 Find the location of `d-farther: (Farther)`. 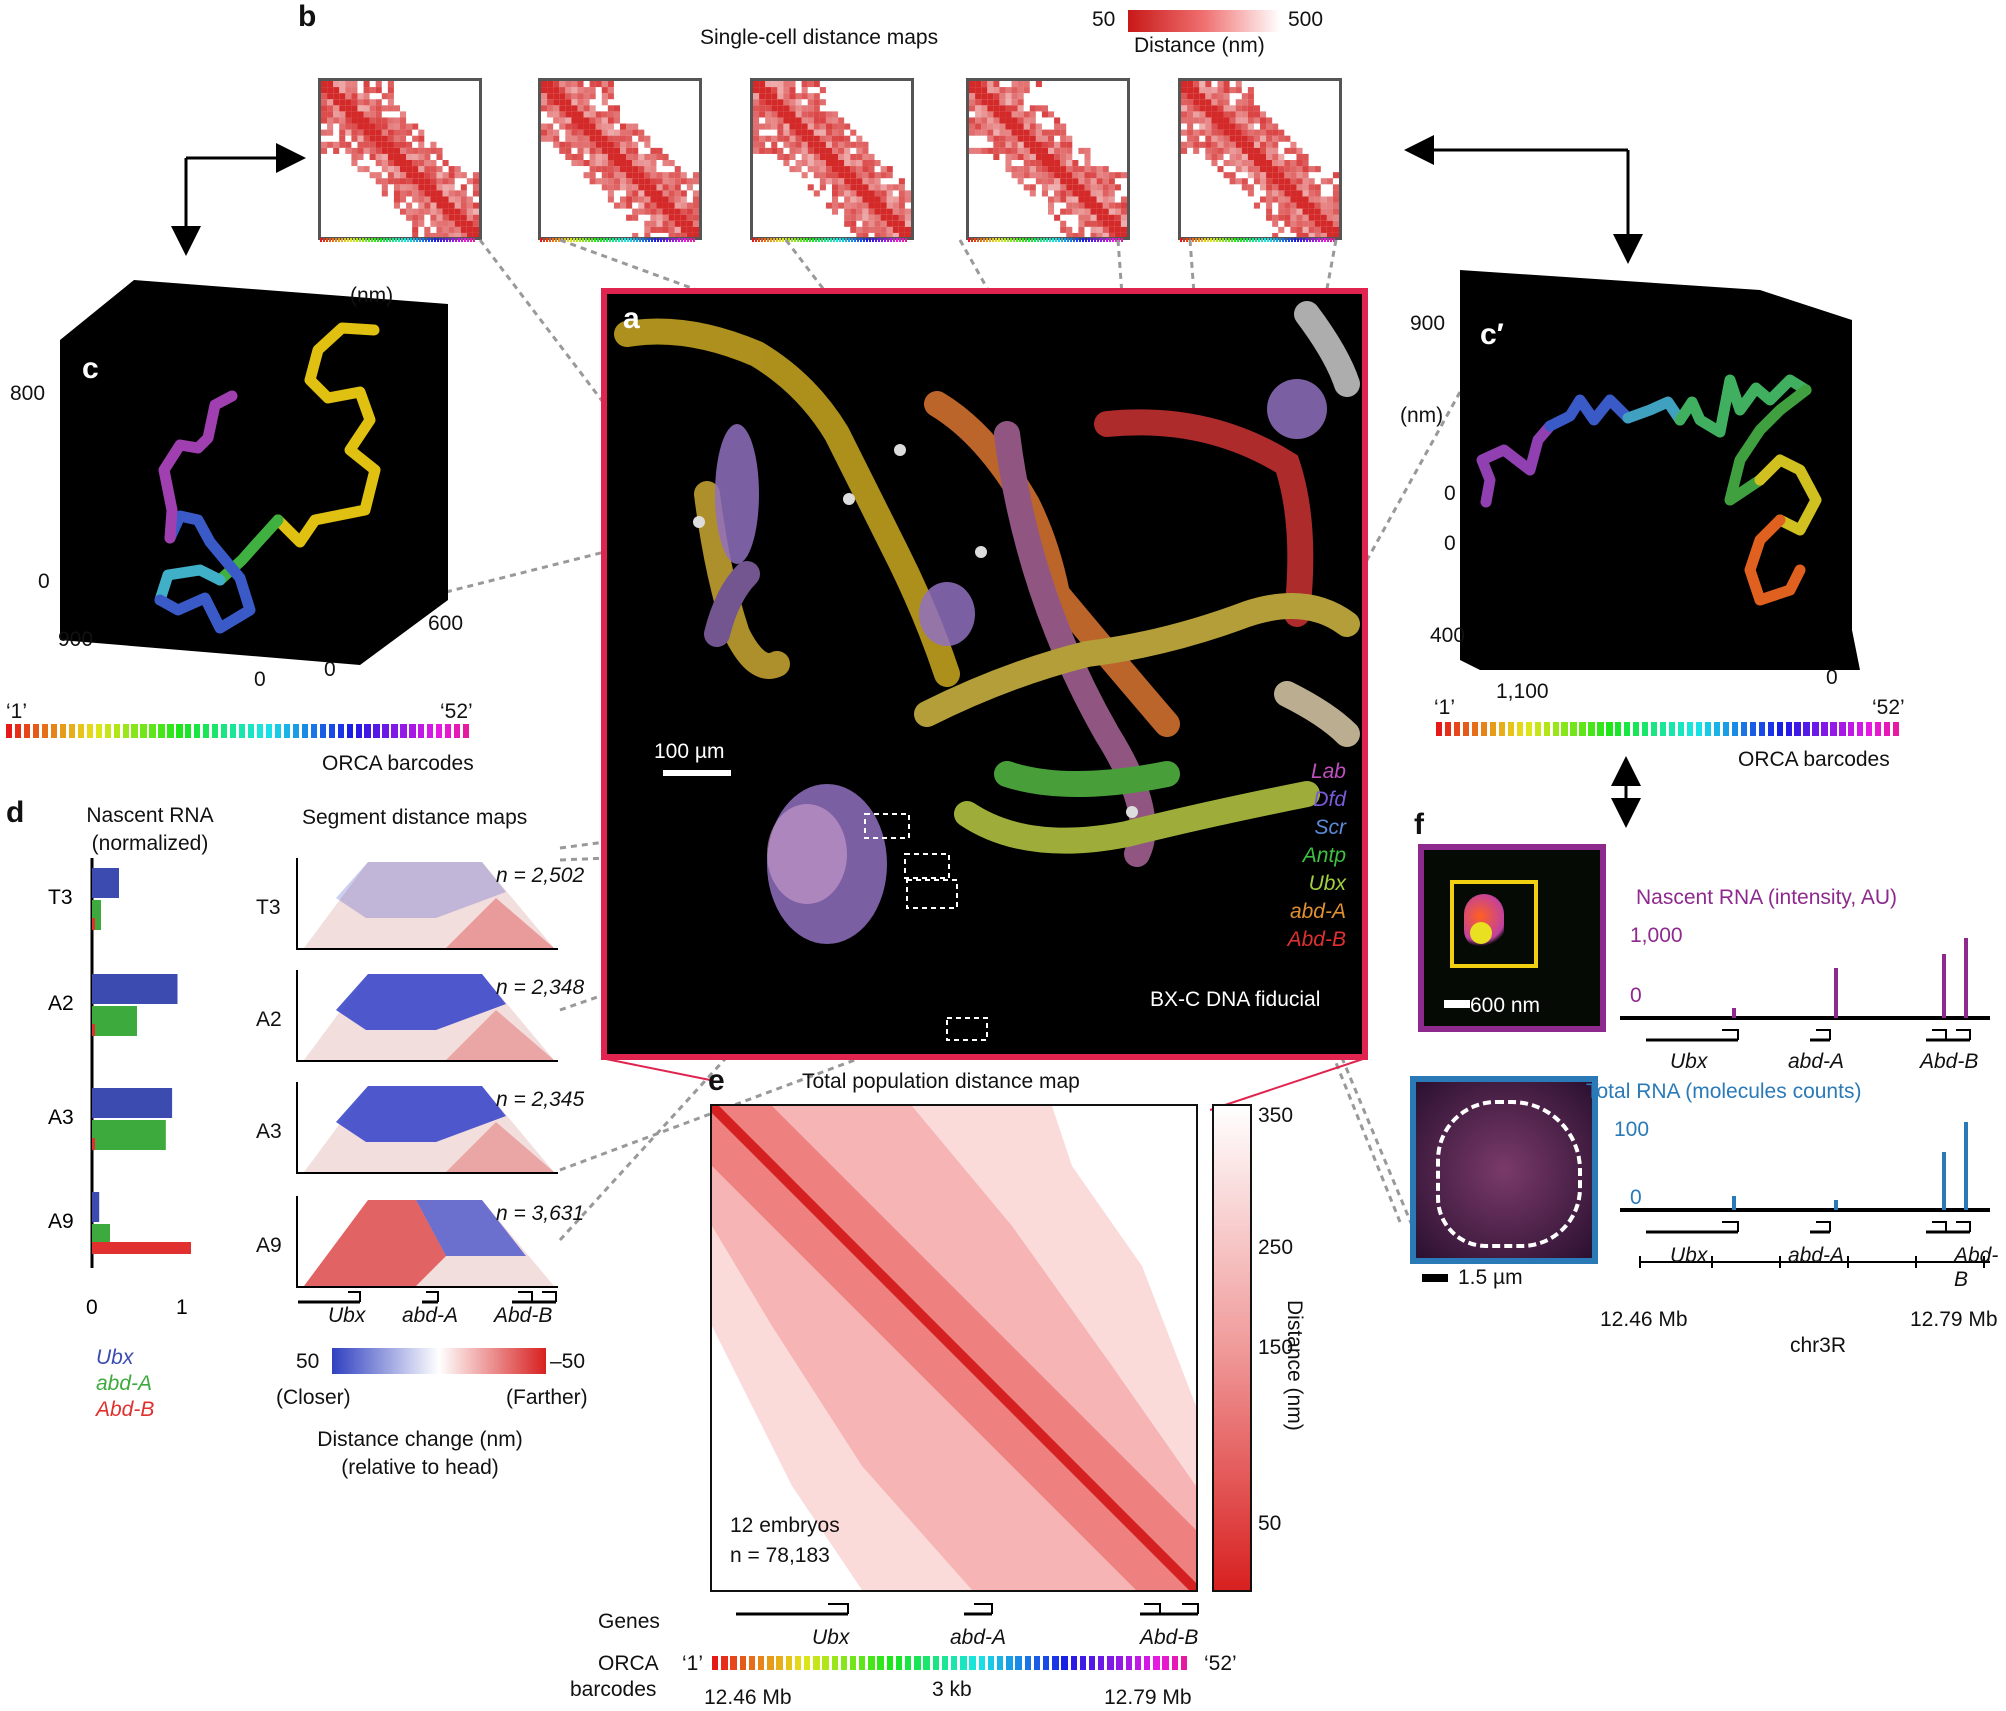

d-farther: (Farther) is located at coordinates (547, 1397).